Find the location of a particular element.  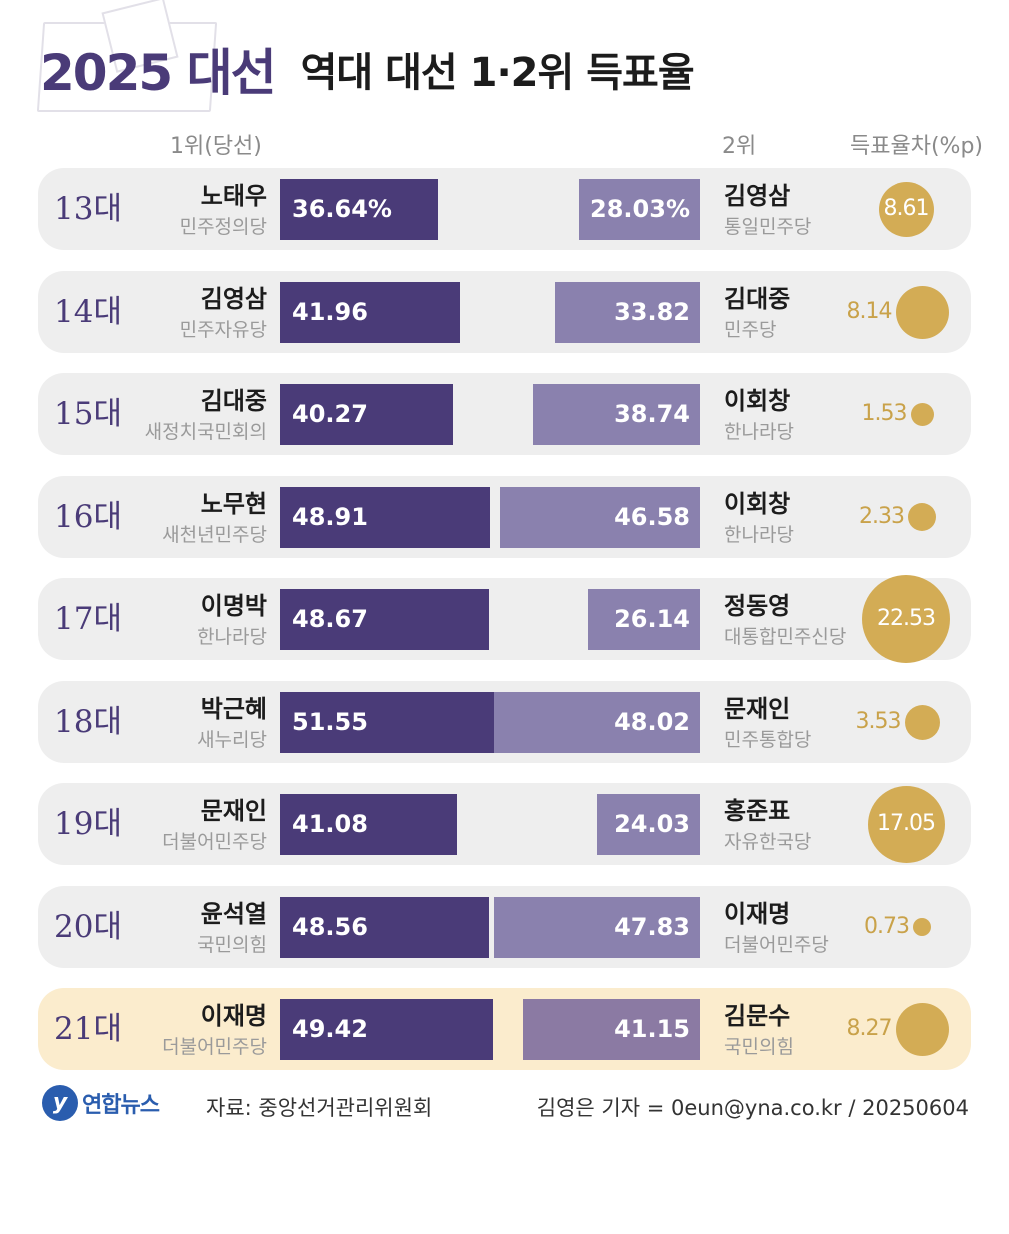

winner-party: 민주자유당 is located at coordinates (223, 330).